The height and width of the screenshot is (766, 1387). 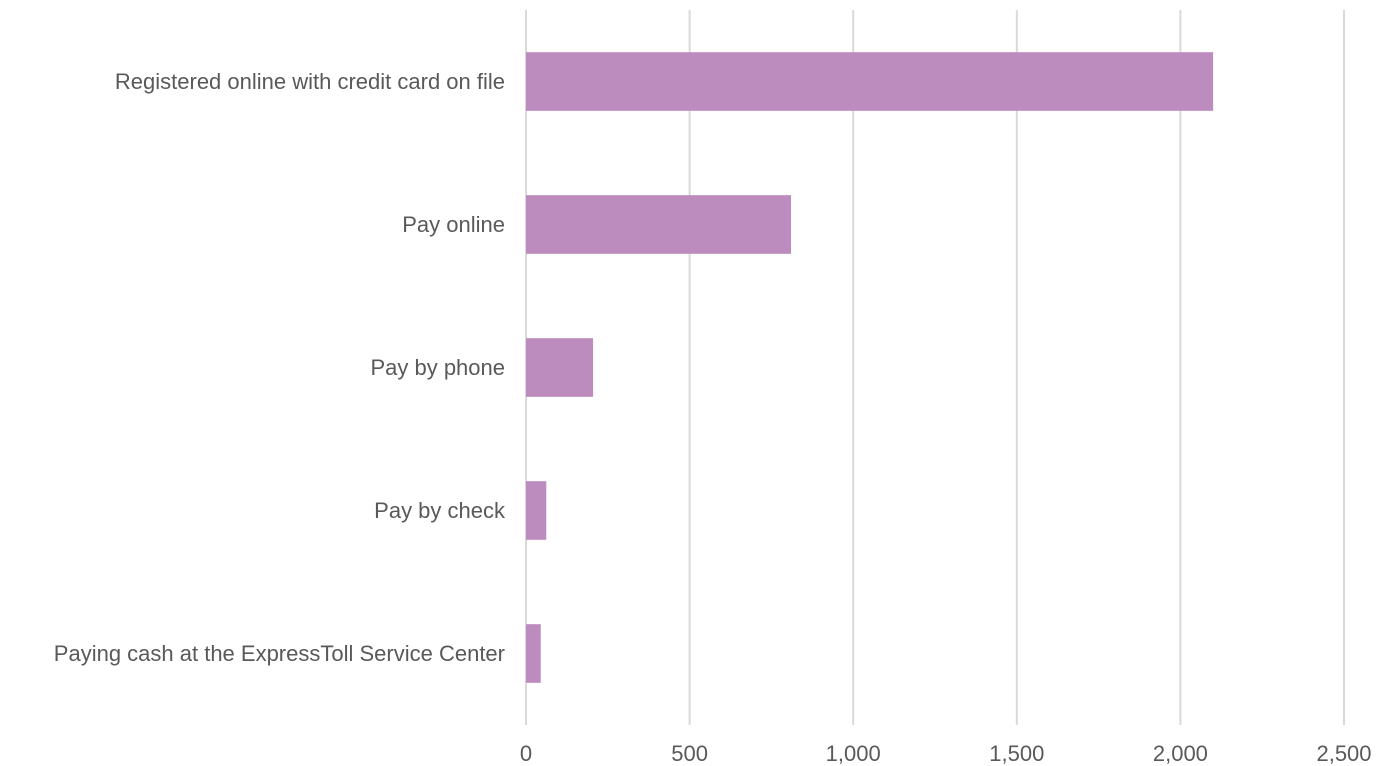 I want to click on x-tick-label: 2,000, so click(x=1180, y=753).